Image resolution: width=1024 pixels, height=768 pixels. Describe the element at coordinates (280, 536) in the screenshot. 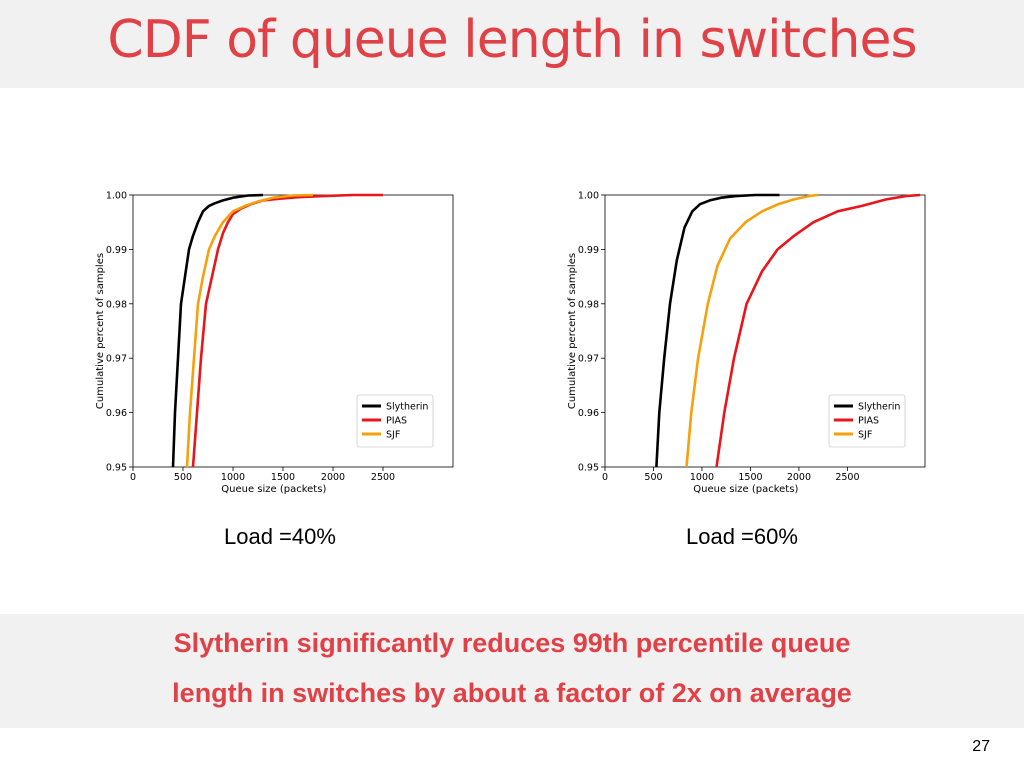

I see `load-caption-40: Load =40%` at that location.